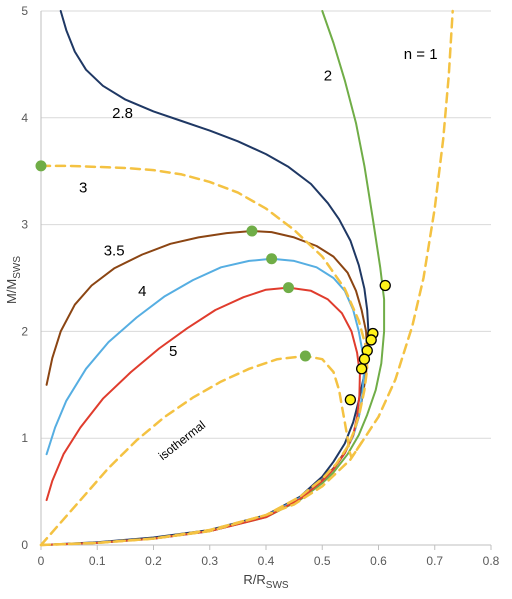 Image resolution: width=512 pixels, height=599 pixels. I want to click on y-tick-label: 5, so click(24, 11).